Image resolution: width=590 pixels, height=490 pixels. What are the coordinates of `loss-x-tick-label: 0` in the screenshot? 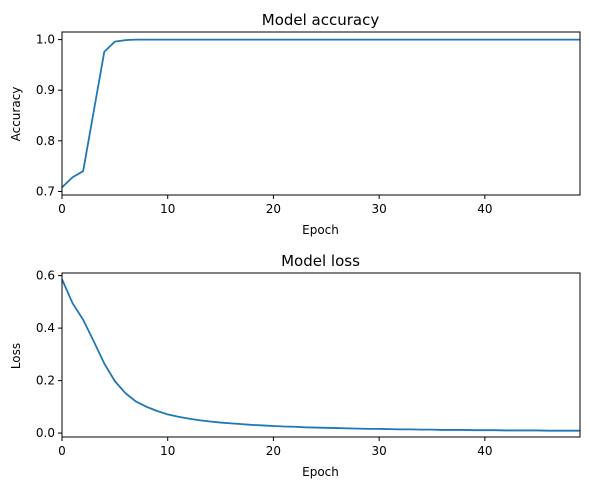 It's located at (62, 451).